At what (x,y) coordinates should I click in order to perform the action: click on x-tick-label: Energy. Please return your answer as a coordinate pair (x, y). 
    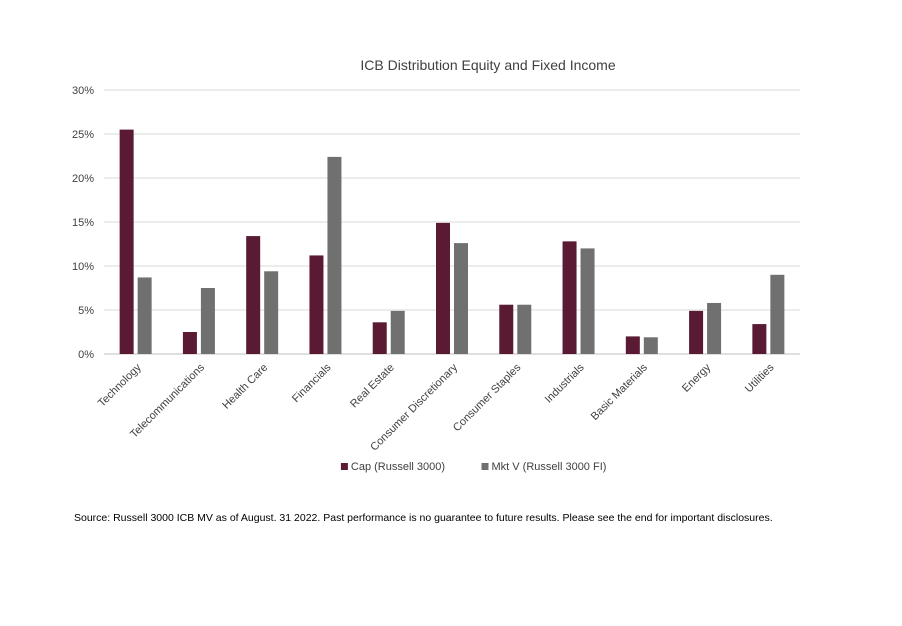
    Looking at the image, I should click on (696, 377).